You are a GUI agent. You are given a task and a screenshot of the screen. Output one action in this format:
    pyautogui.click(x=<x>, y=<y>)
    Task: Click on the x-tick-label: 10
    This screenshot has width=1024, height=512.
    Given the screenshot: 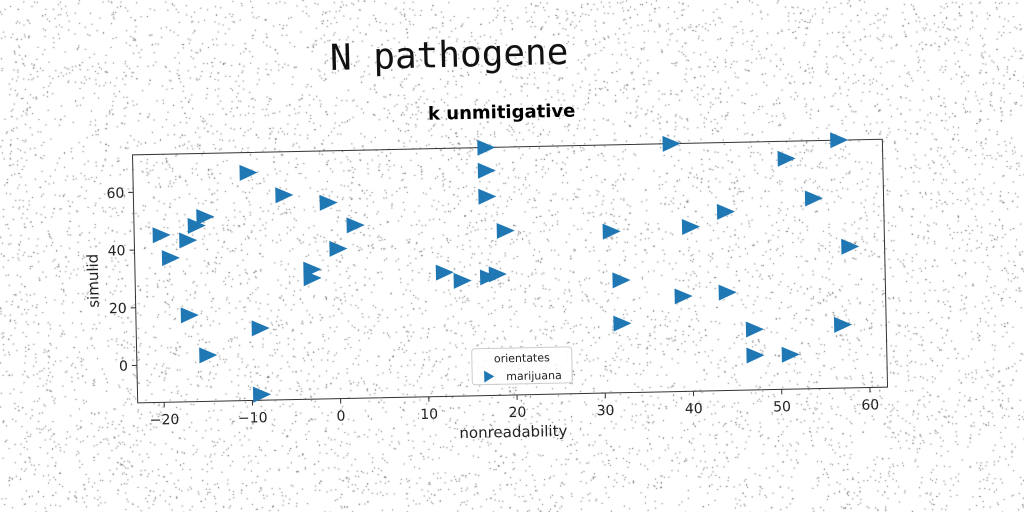 What is the action you would take?
    pyautogui.click(x=429, y=415)
    